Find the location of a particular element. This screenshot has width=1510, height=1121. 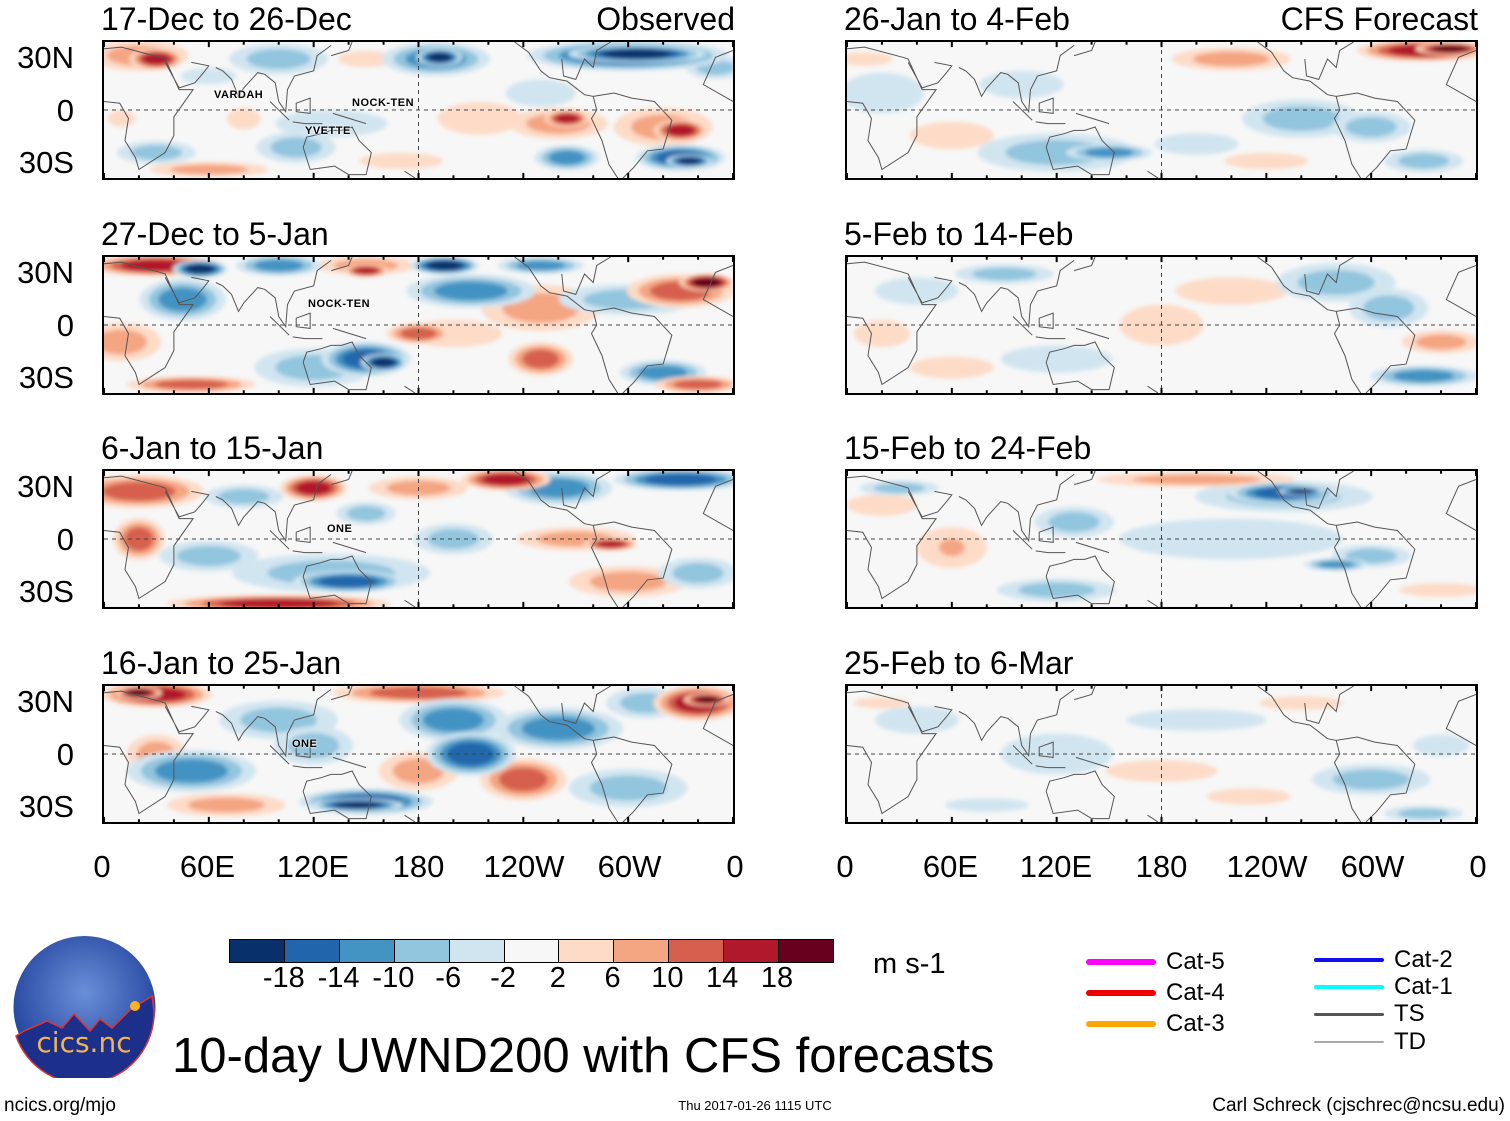

legend-label: TS is located at coordinates (1409, 1013).